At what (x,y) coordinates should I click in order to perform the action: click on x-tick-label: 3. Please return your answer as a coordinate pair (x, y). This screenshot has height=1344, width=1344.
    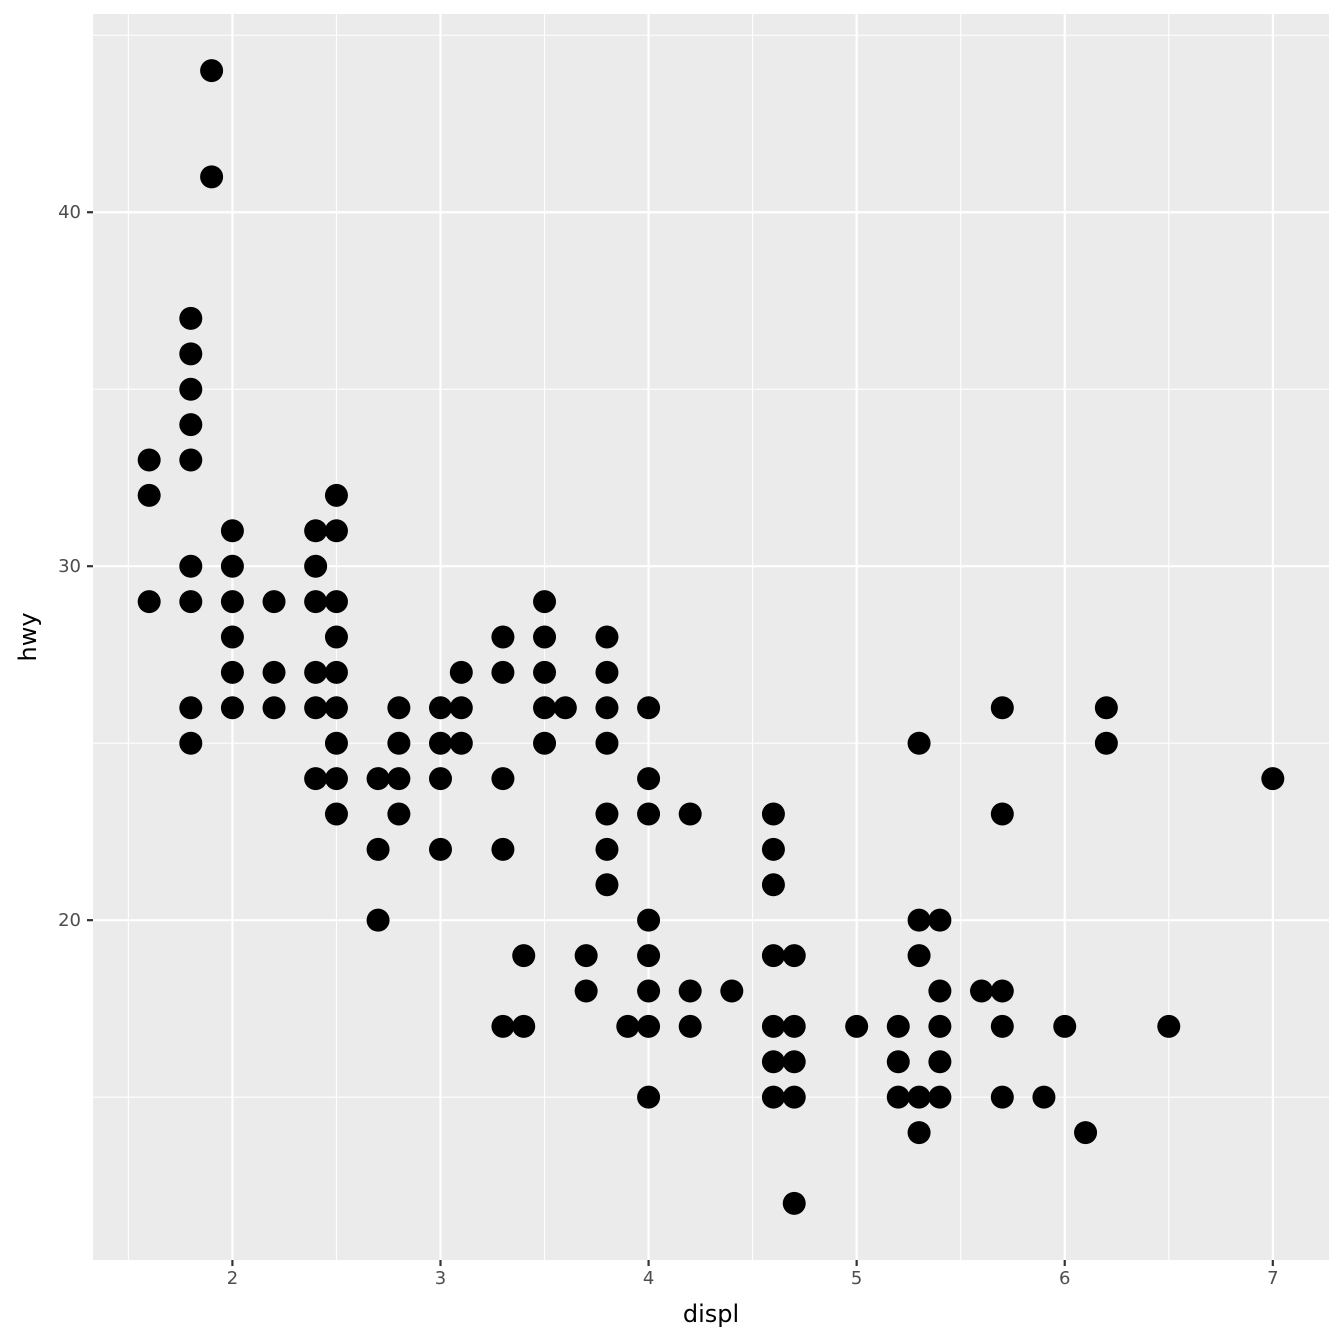
    Looking at the image, I should click on (440, 1278).